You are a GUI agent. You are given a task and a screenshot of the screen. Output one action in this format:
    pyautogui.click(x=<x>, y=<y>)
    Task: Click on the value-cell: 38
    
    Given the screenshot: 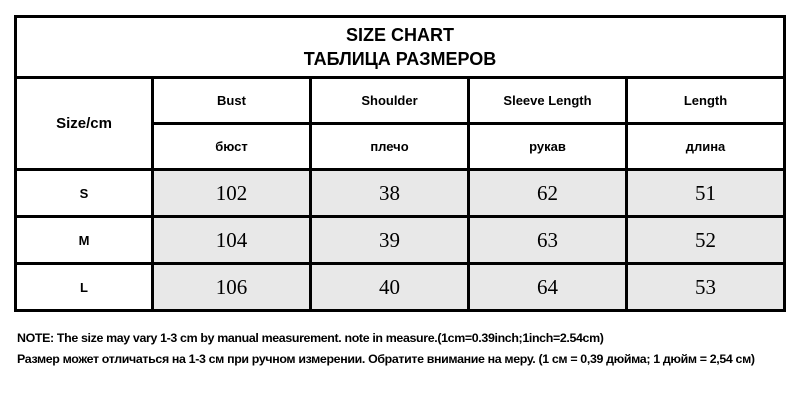 What is the action you would take?
    pyautogui.click(x=389, y=193)
    